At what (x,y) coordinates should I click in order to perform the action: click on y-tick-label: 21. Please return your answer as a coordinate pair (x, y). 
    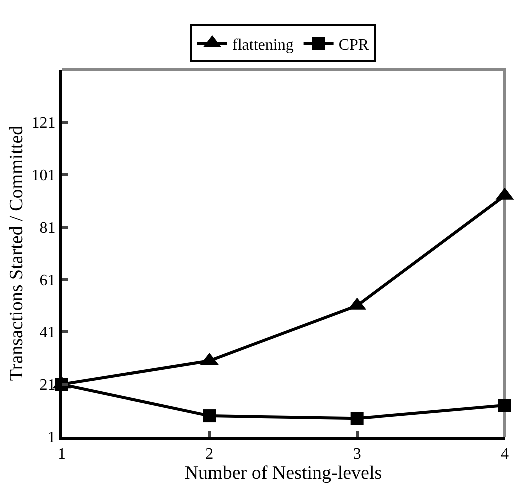
    Looking at the image, I should click on (48, 385).